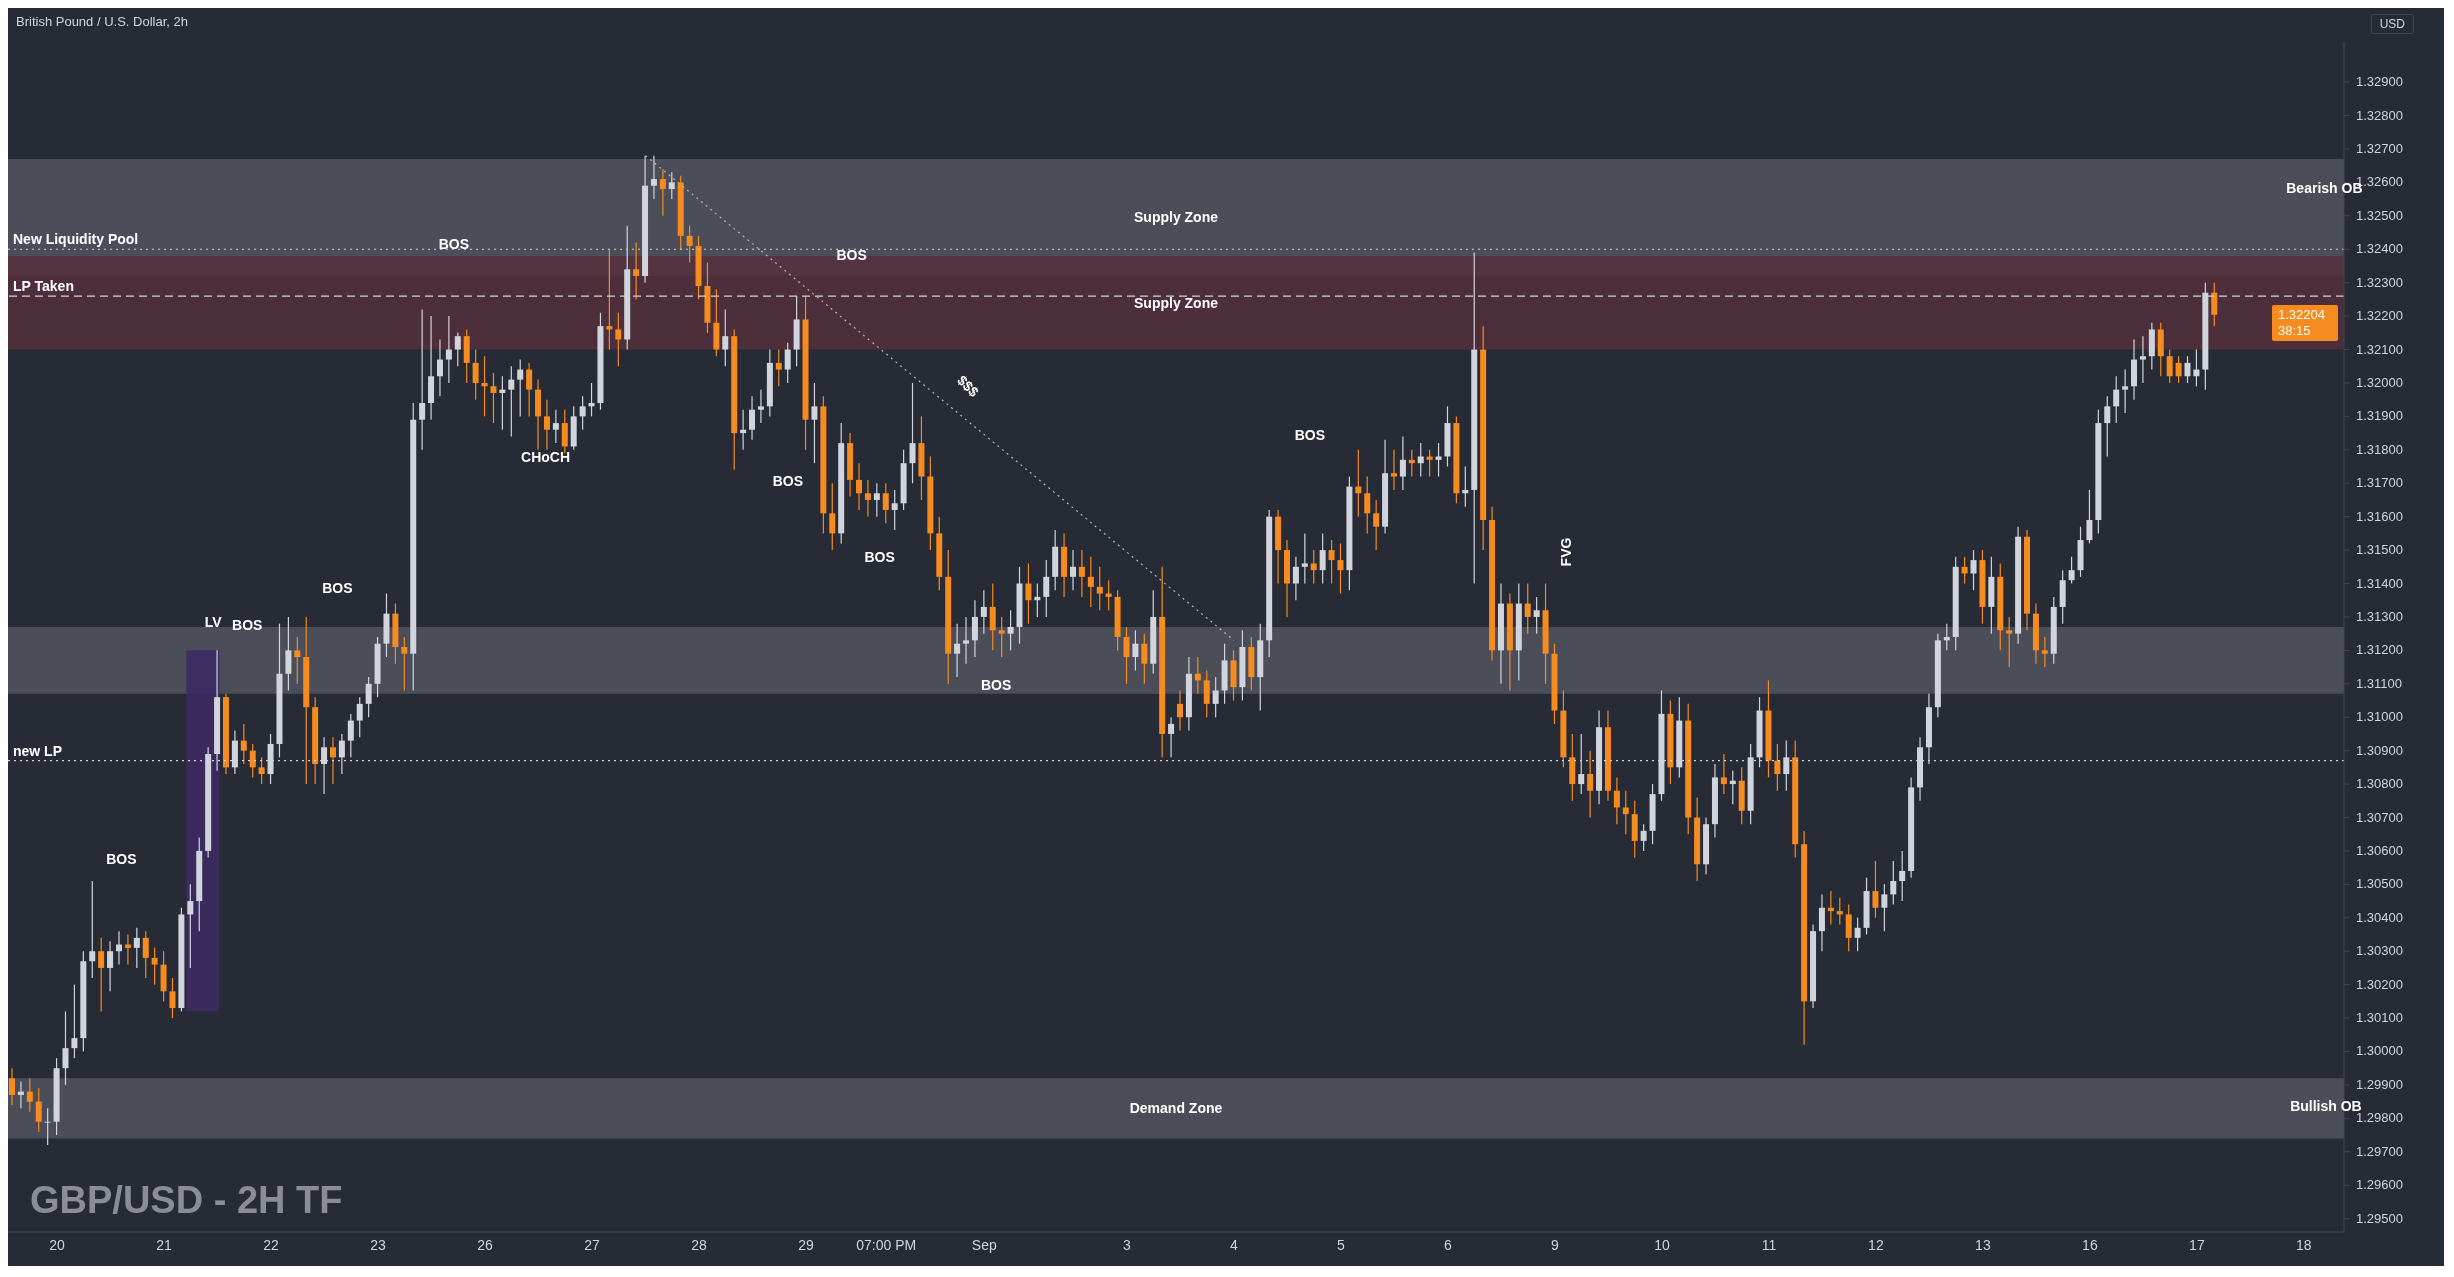 This screenshot has width=2454, height=1277. Describe the element at coordinates (2379, 850) in the screenshot. I see `y-tick-label: 1.30600` at that location.